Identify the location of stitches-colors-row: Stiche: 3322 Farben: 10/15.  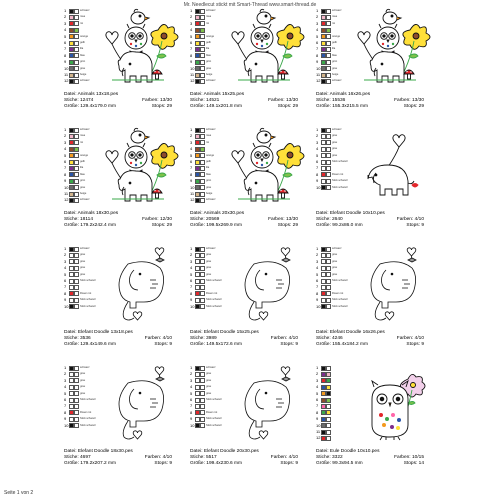
(370, 458).